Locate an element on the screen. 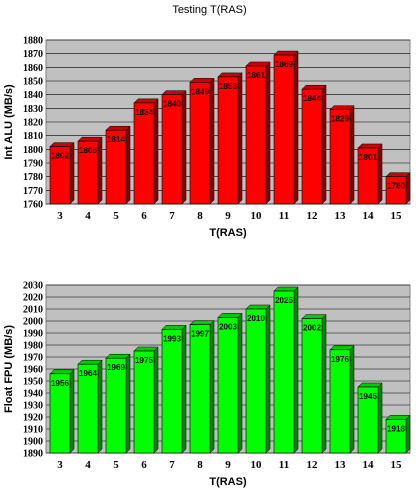 Image resolution: width=419 pixels, height=500 pixels. y-tick-label: 1920 is located at coordinates (33, 418).